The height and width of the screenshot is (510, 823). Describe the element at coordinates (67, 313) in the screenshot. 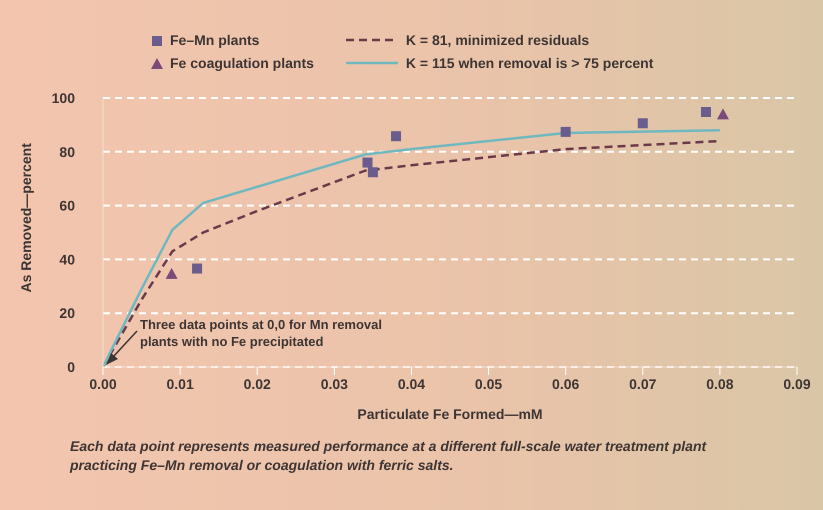

I see `y-tick-label: 20` at that location.